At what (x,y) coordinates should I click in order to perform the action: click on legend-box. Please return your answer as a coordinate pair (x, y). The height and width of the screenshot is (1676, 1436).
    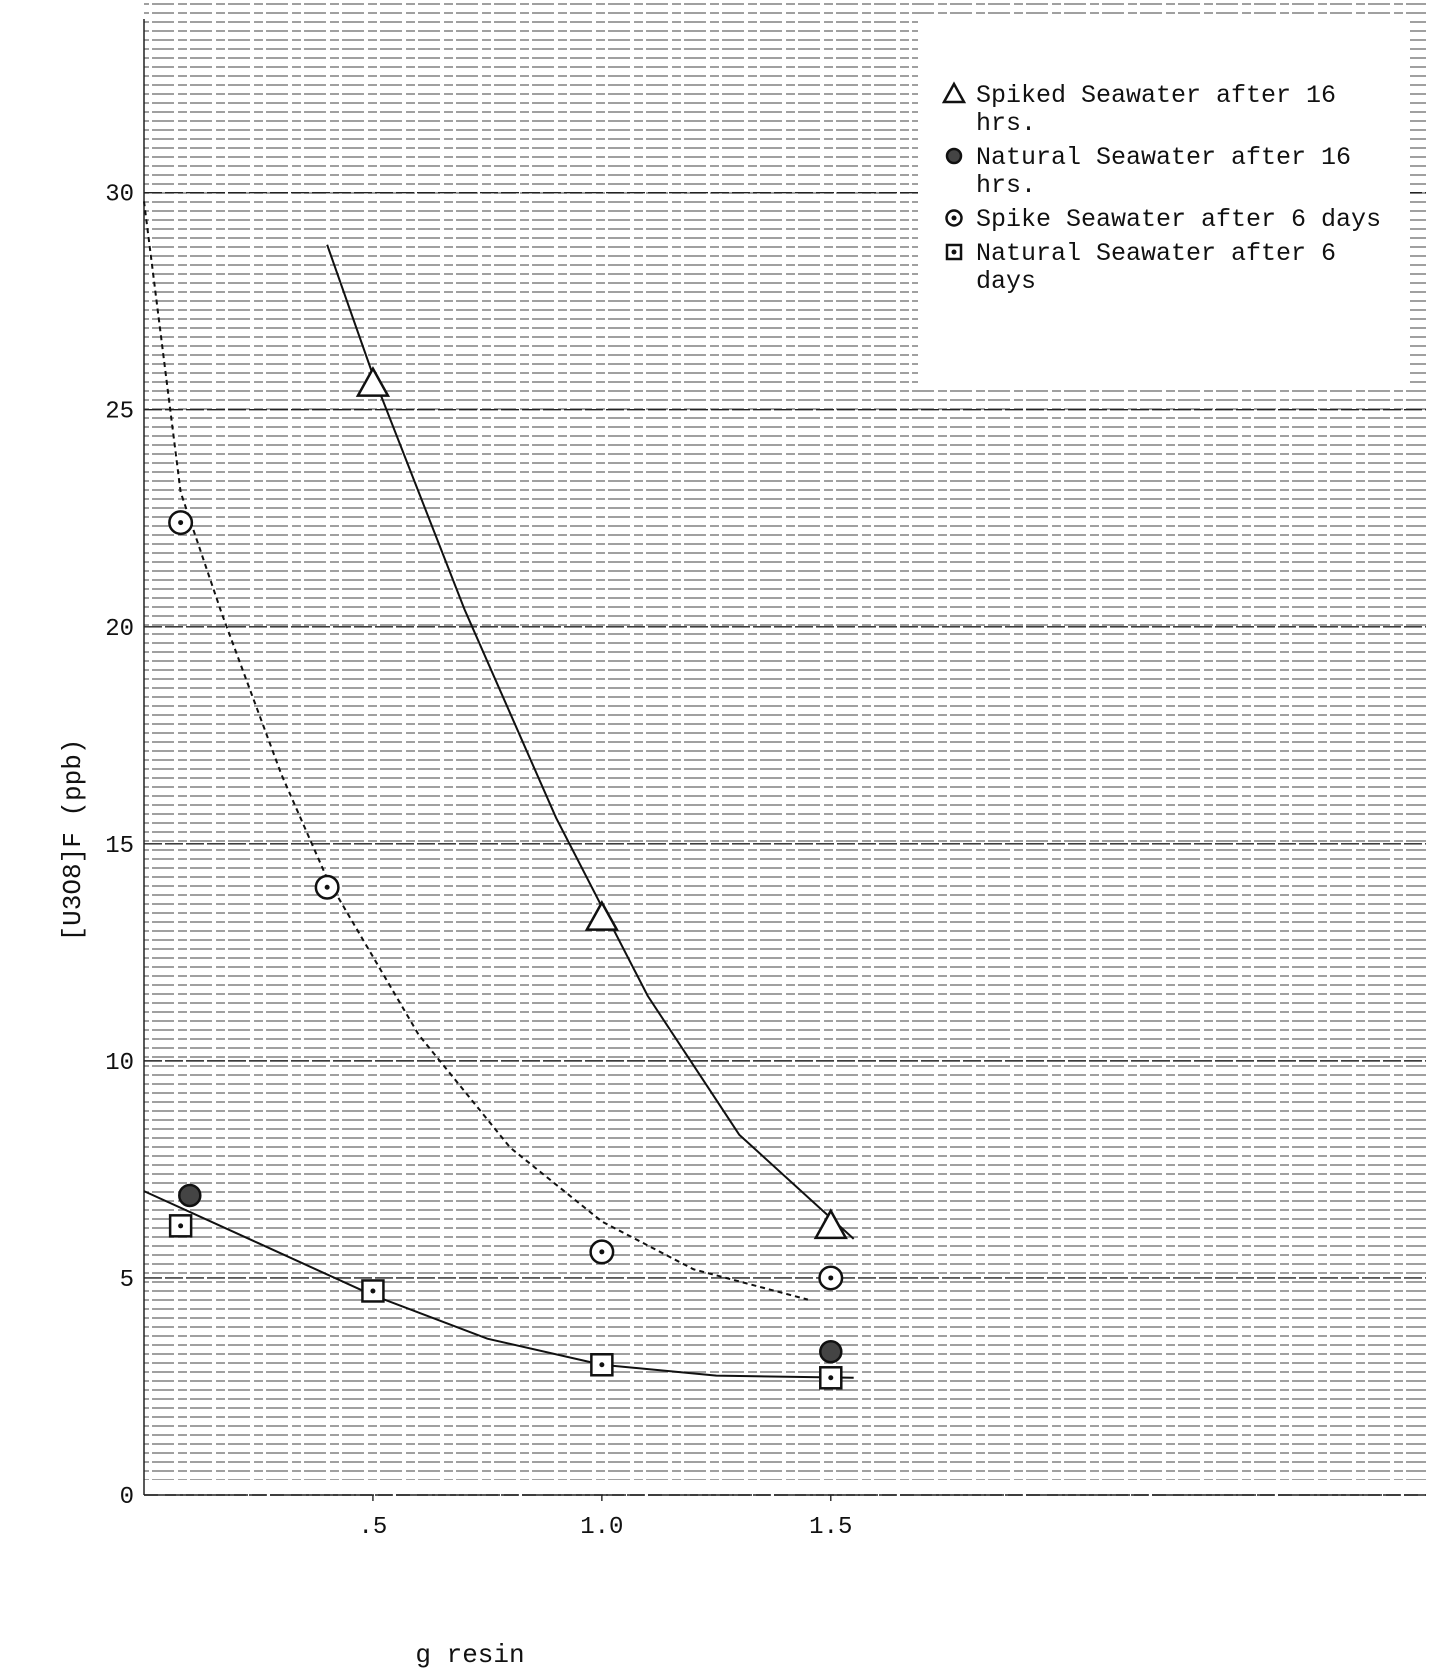
    Looking at the image, I should click on (1164, 205).